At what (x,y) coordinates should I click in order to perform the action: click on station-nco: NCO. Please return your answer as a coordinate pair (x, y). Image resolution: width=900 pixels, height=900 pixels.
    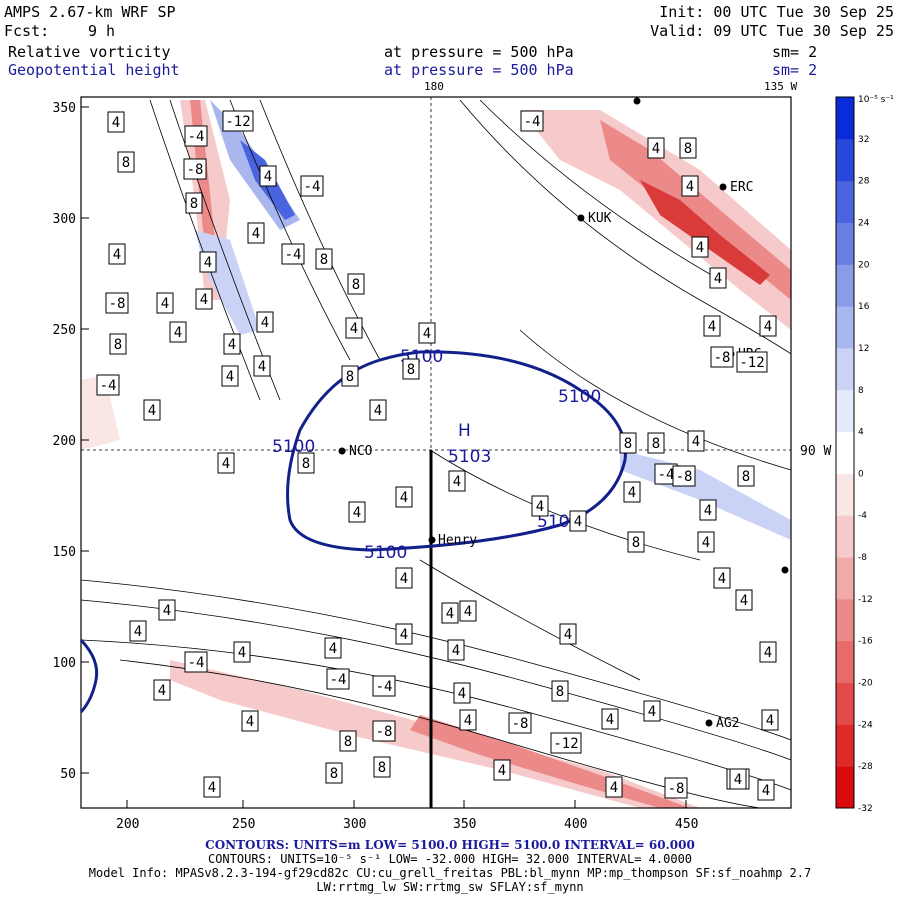
    Looking at the image, I should click on (361, 451).